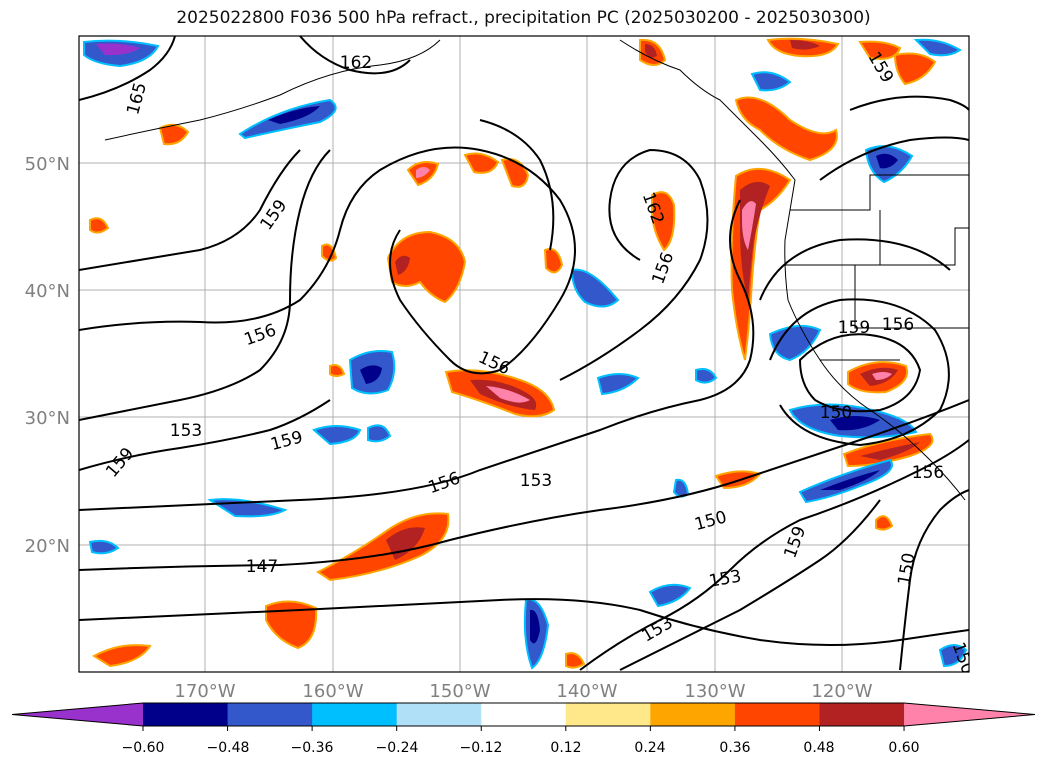  What do you see at coordinates (47, 291) in the screenshot?
I see `lat-label: 40°N` at bounding box center [47, 291].